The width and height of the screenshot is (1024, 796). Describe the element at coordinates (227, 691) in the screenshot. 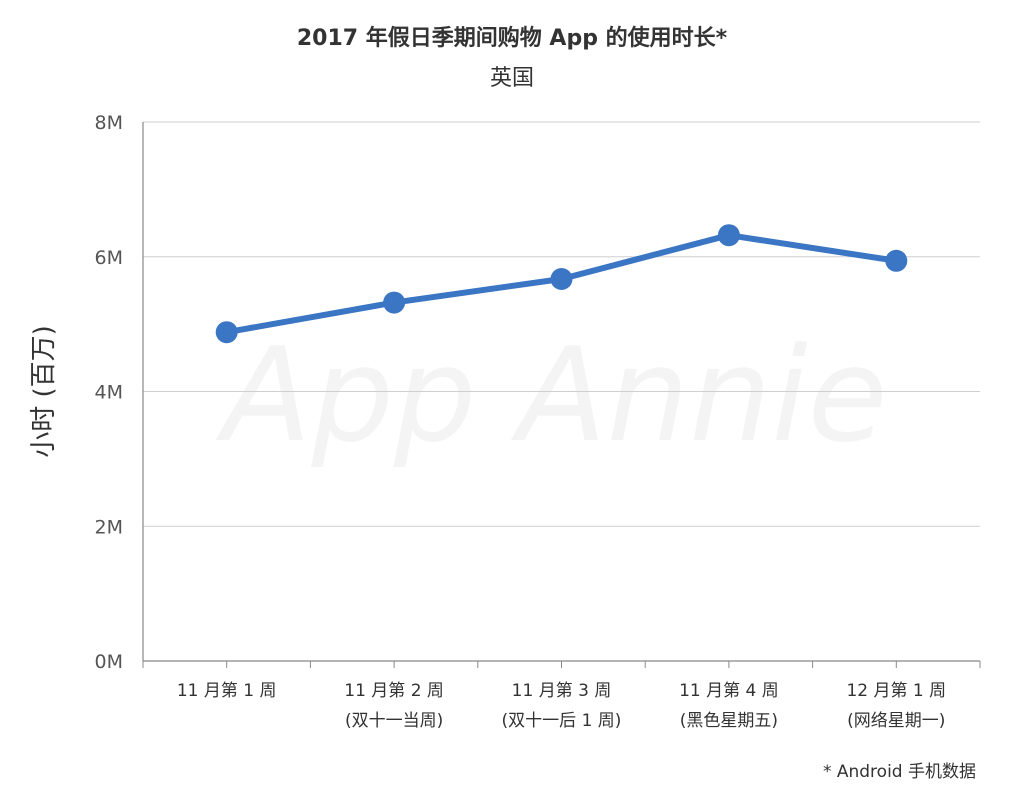

I see `x-tick-label: 11 月第 1 周` at that location.